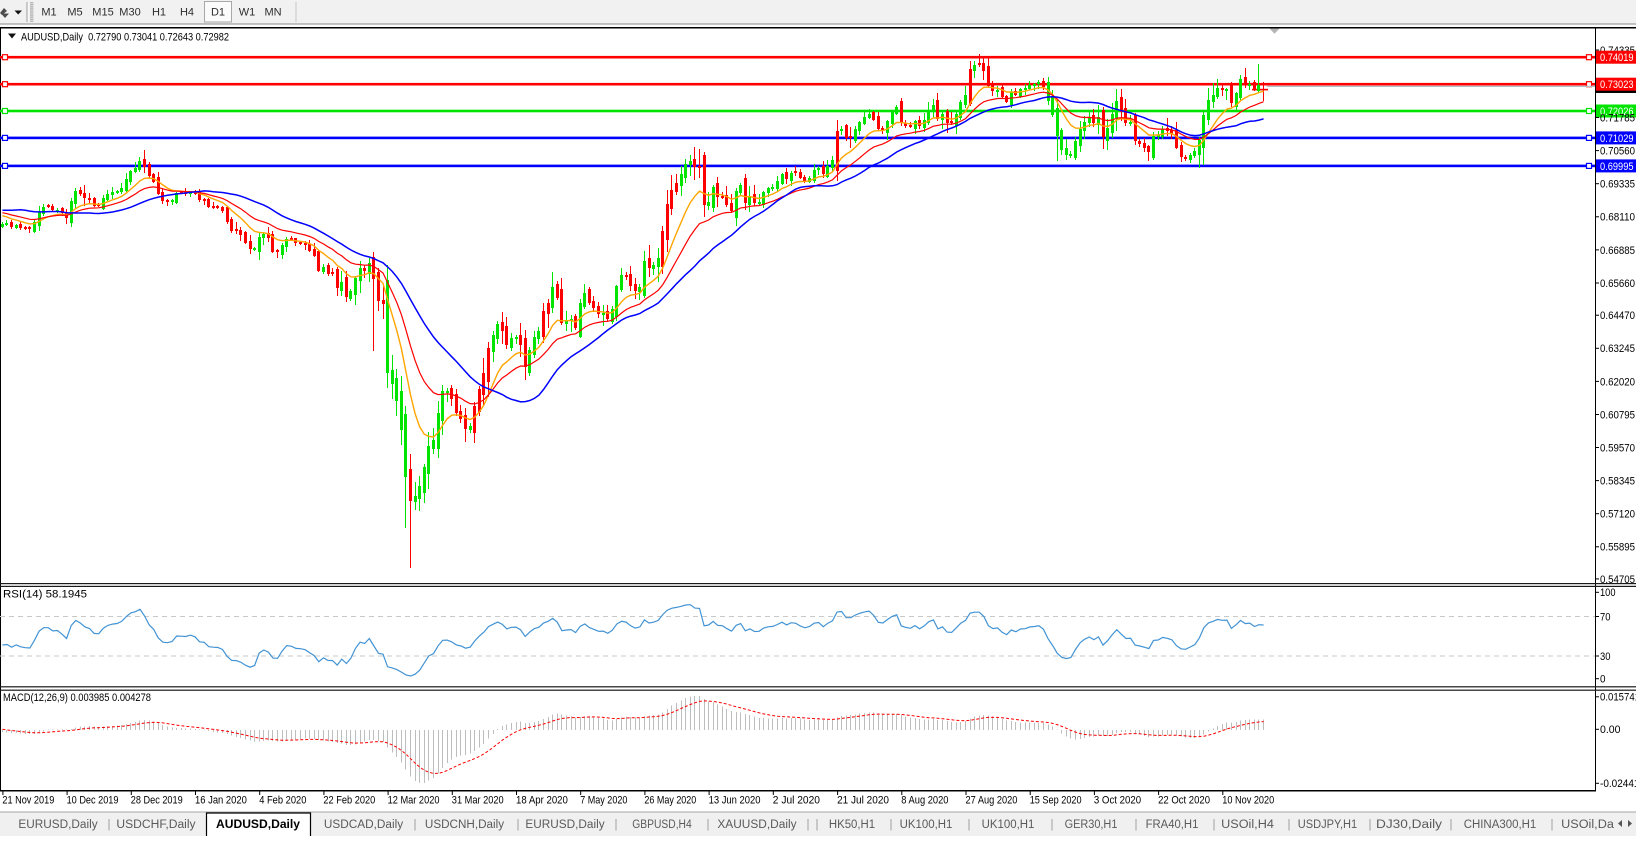 This screenshot has height=841, width=1636. What do you see at coordinates (1618, 784) in the screenshot?
I see `svg-text: -0.024412` at bounding box center [1618, 784].